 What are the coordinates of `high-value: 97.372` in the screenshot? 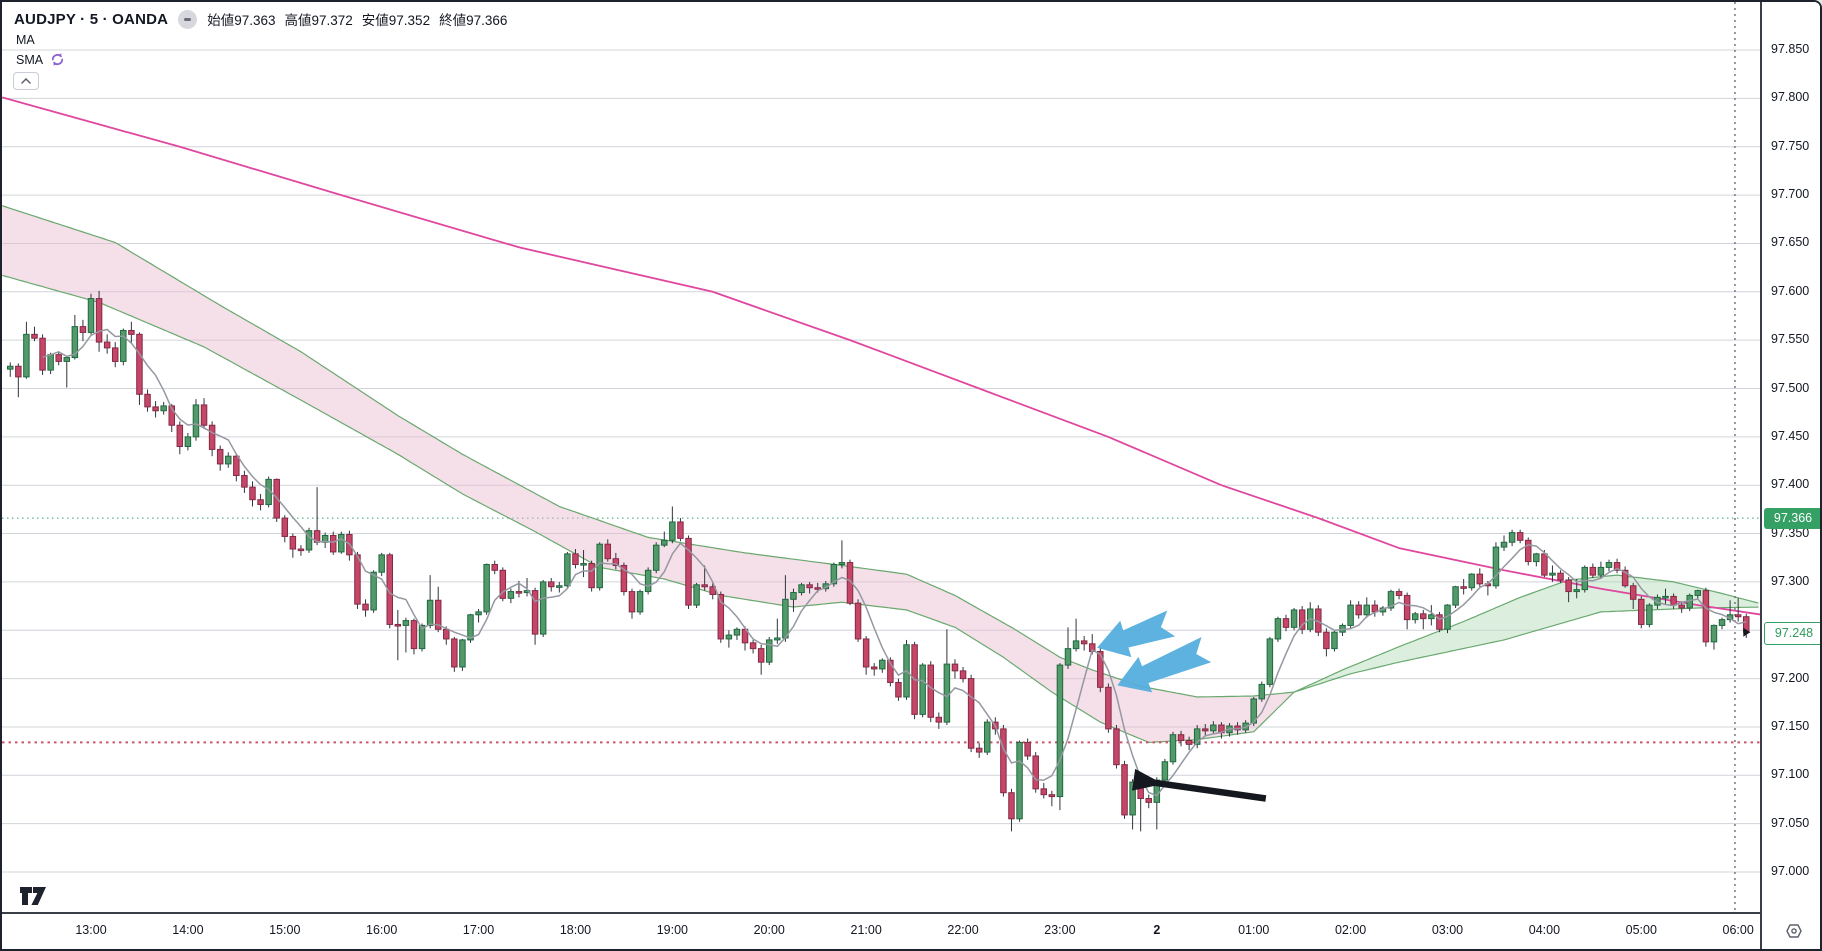 It's located at (332, 20).